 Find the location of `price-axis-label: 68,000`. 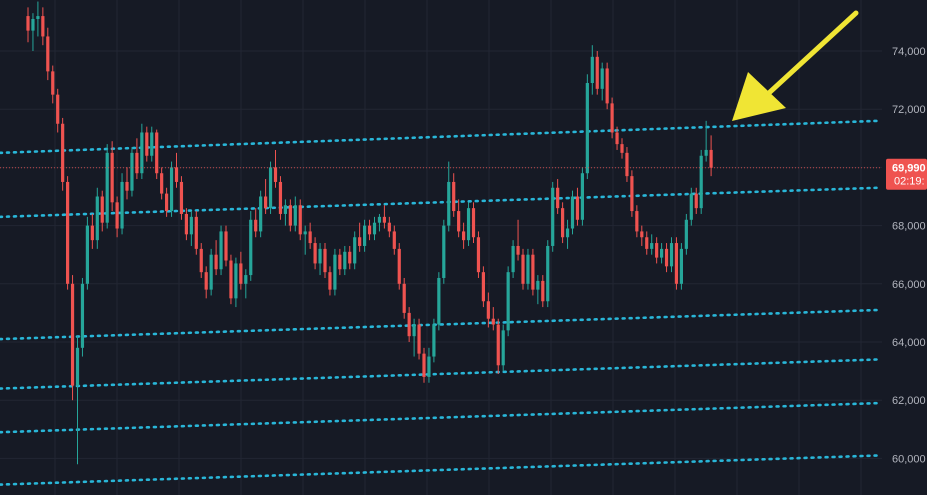

price-axis-label: 68,000 is located at coordinates (909, 227).